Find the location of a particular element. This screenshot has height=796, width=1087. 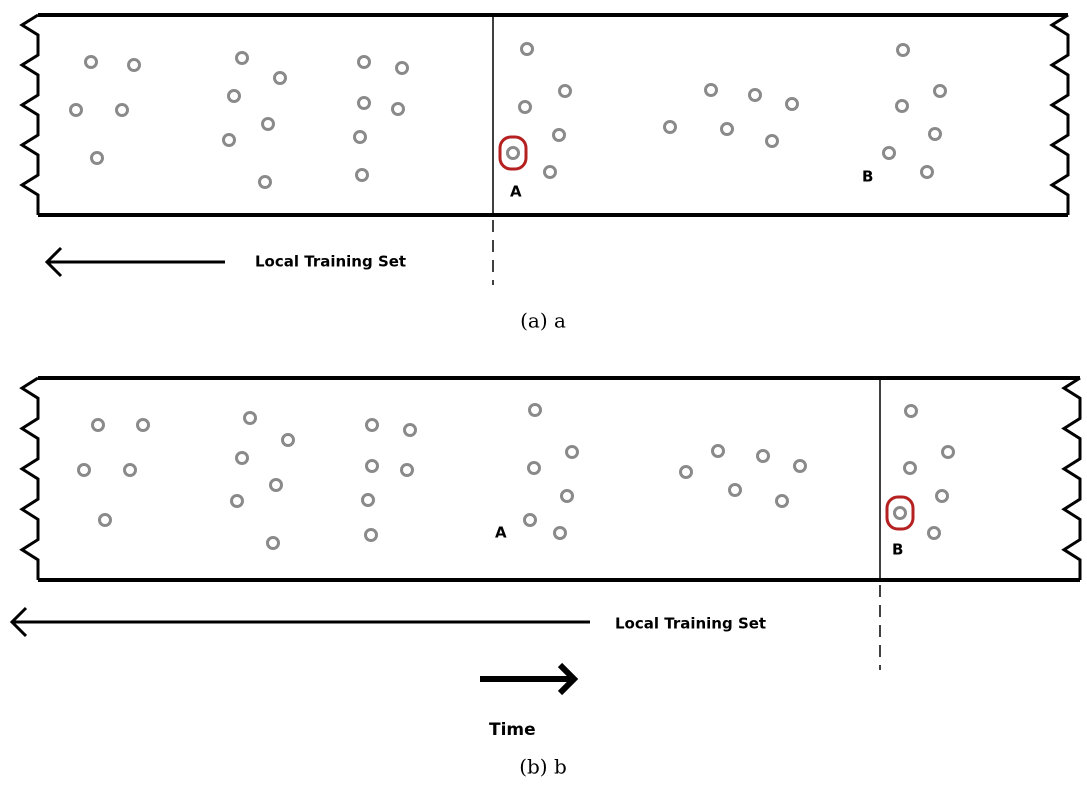

caption: (b) b is located at coordinates (543, 767).